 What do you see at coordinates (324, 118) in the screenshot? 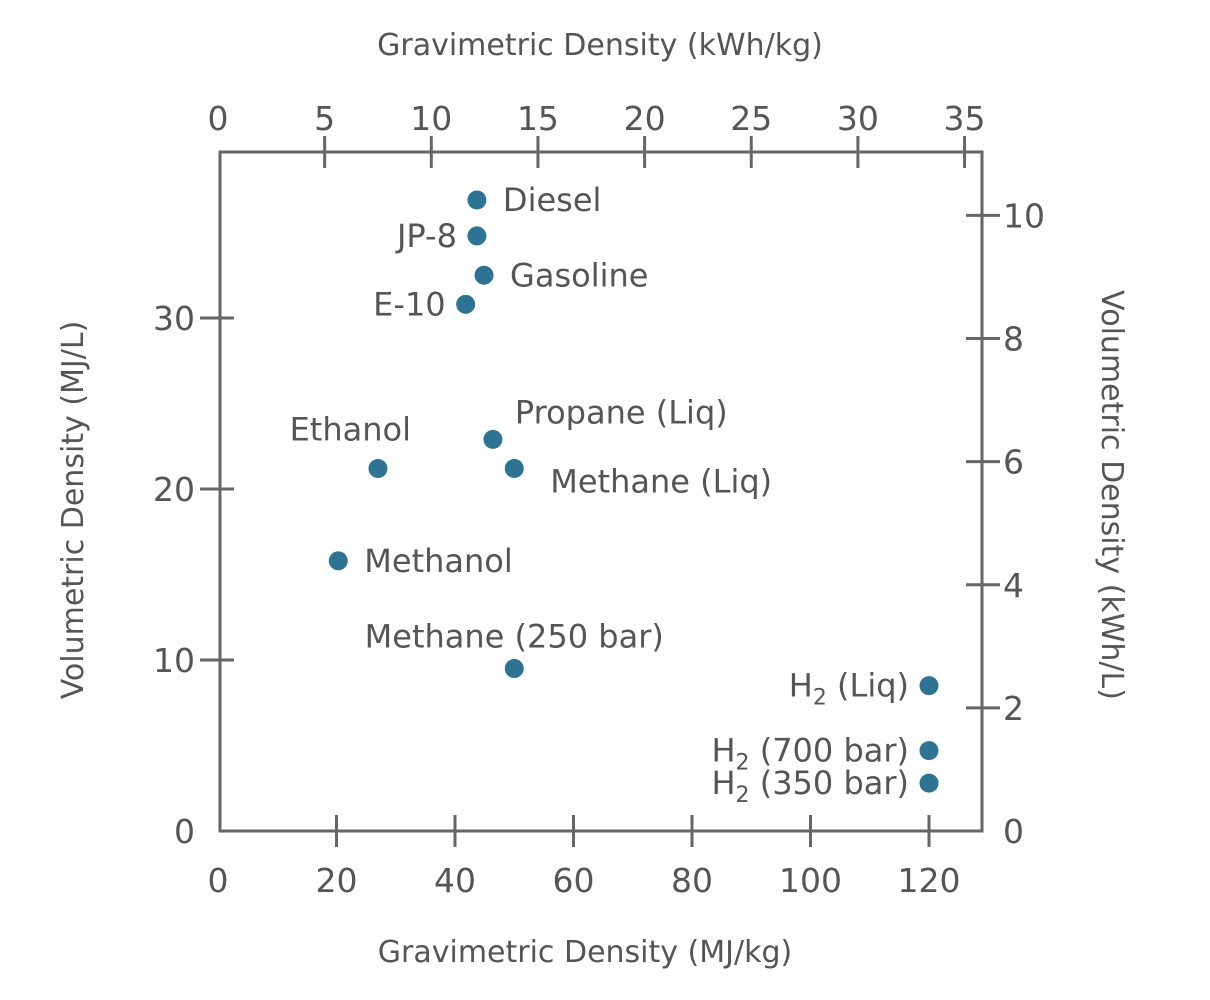
I see `x-top-tick-label: 5` at bounding box center [324, 118].